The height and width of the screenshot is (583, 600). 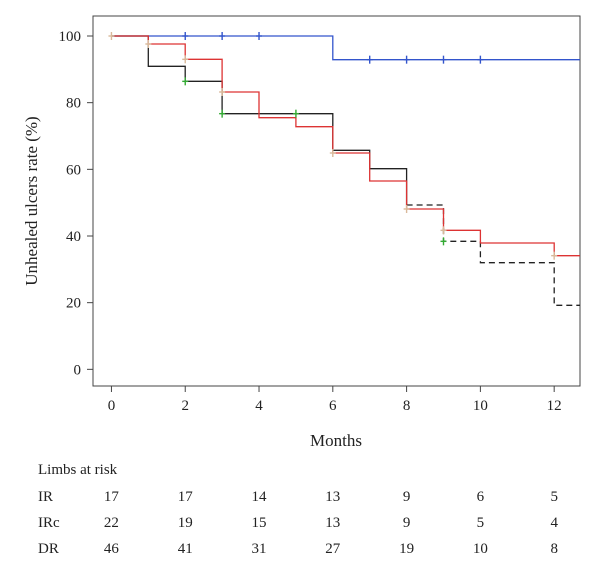 What do you see at coordinates (70, 37) in the screenshot?
I see `y-tick-label: 100` at bounding box center [70, 37].